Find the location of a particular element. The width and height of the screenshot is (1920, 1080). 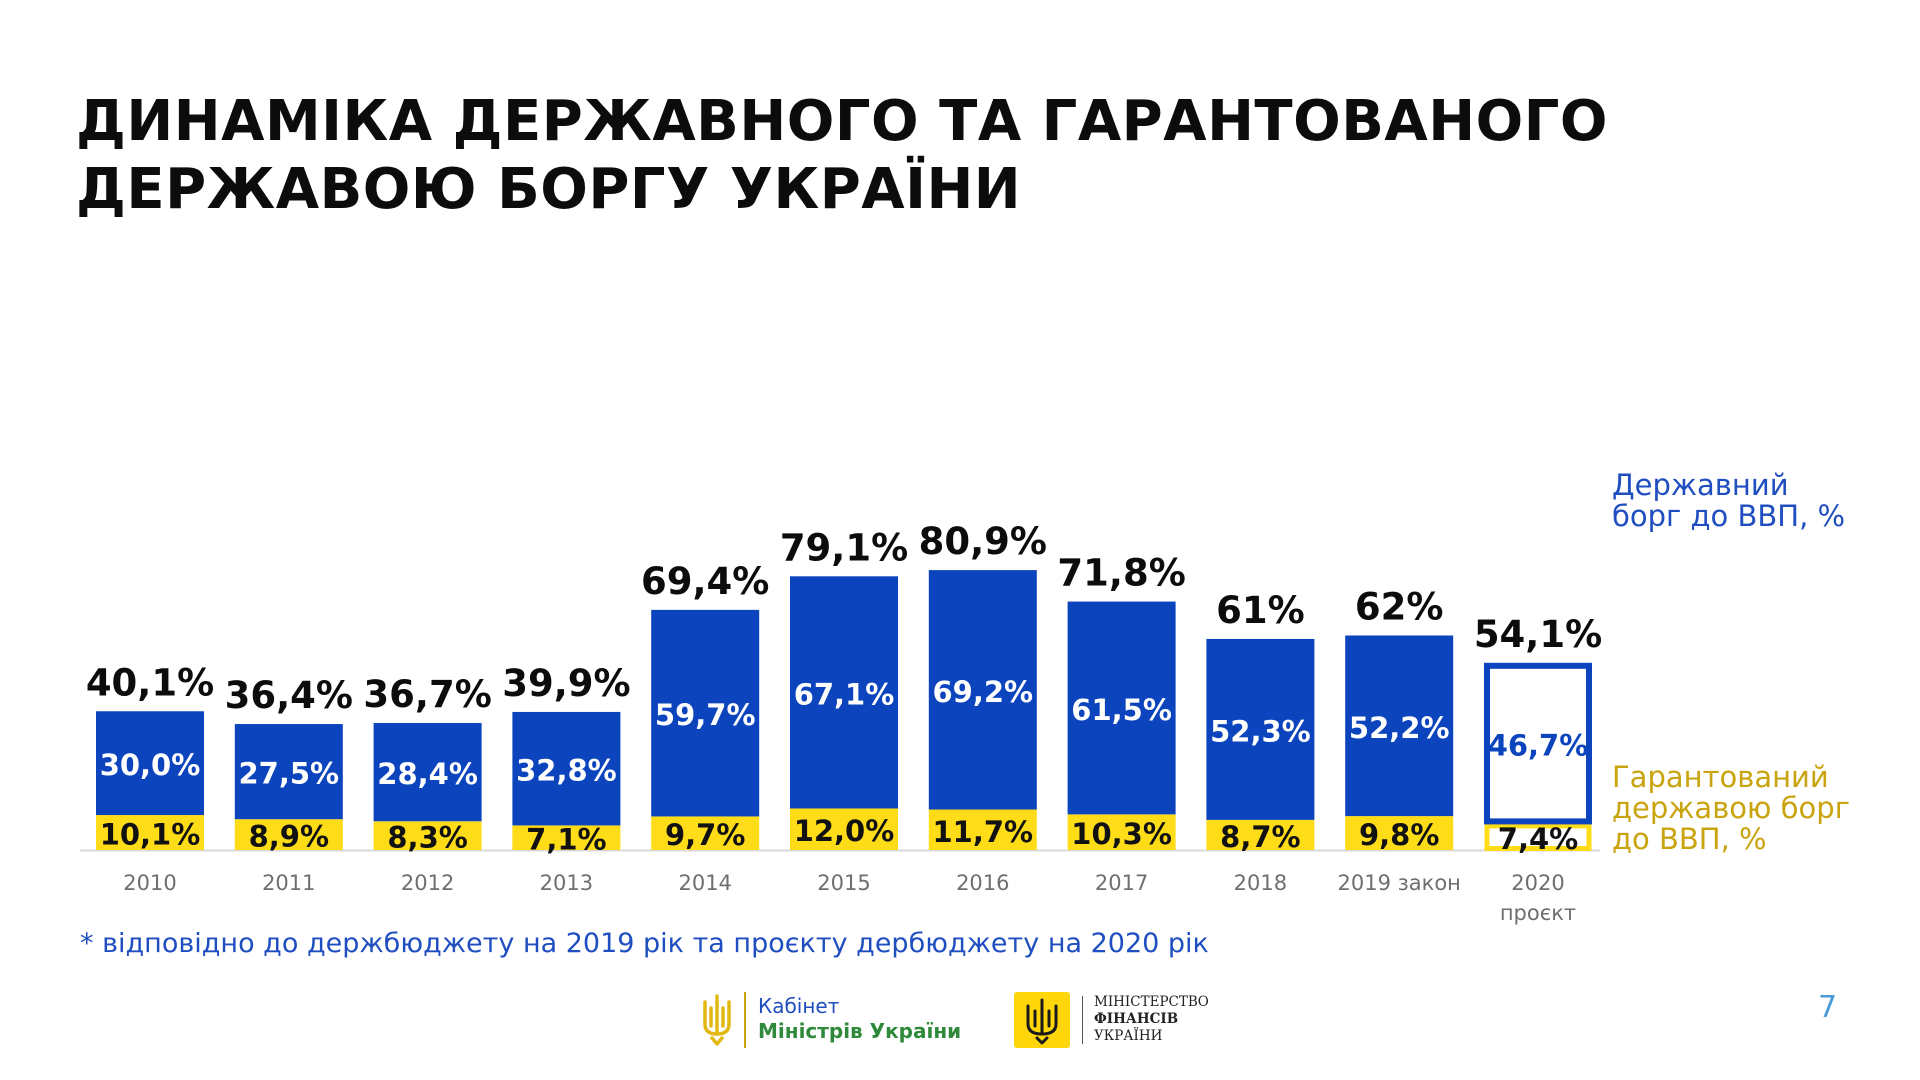

x-tick-label-7: 2017 is located at coordinates (1121, 883).